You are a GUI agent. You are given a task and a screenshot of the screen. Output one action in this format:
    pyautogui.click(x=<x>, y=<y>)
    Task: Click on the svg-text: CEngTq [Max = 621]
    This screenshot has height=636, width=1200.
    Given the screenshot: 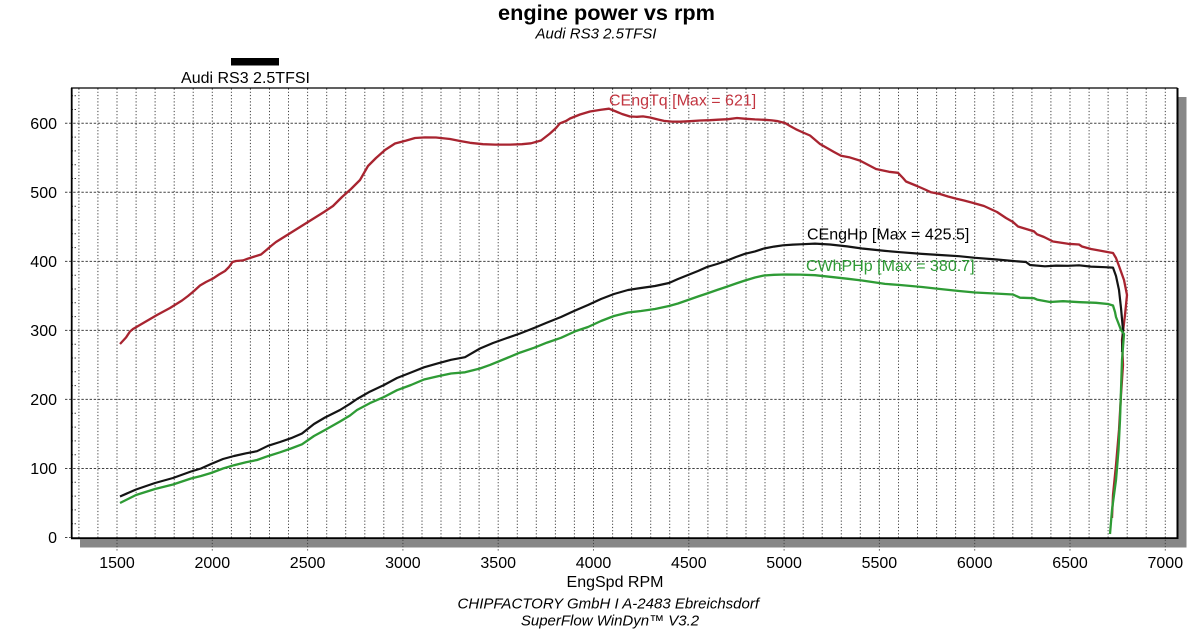 What is the action you would take?
    pyautogui.click(x=682, y=101)
    